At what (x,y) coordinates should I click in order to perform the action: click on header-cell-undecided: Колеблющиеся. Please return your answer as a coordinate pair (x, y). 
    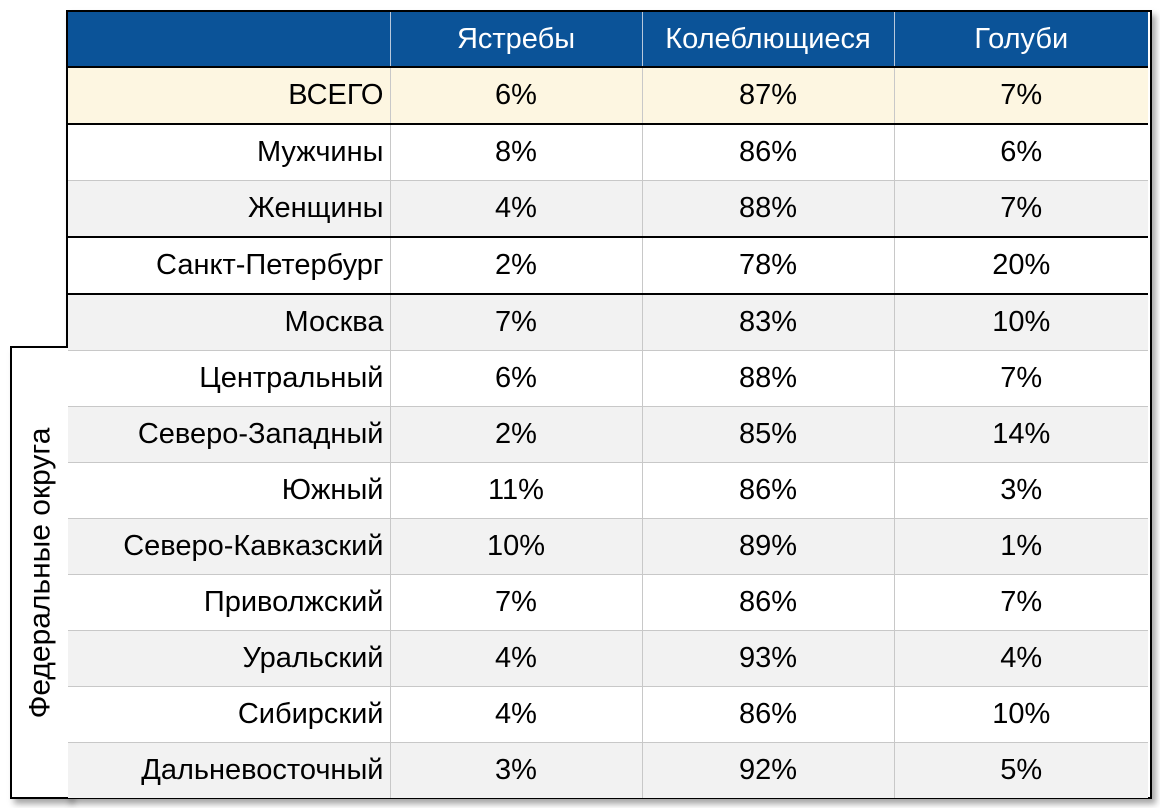
    Looking at the image, I should click on (767, 39).